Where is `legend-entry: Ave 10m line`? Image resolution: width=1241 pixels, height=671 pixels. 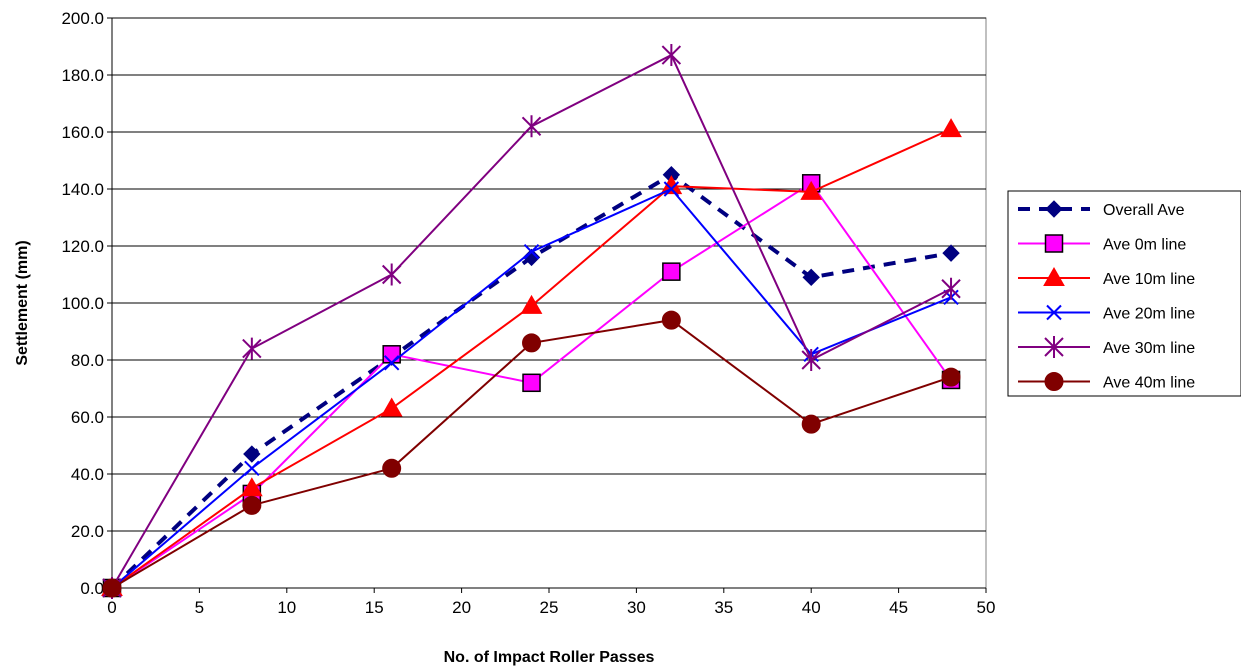 legend-entry: Ave 10m line is located at coordinates (1106, 277).